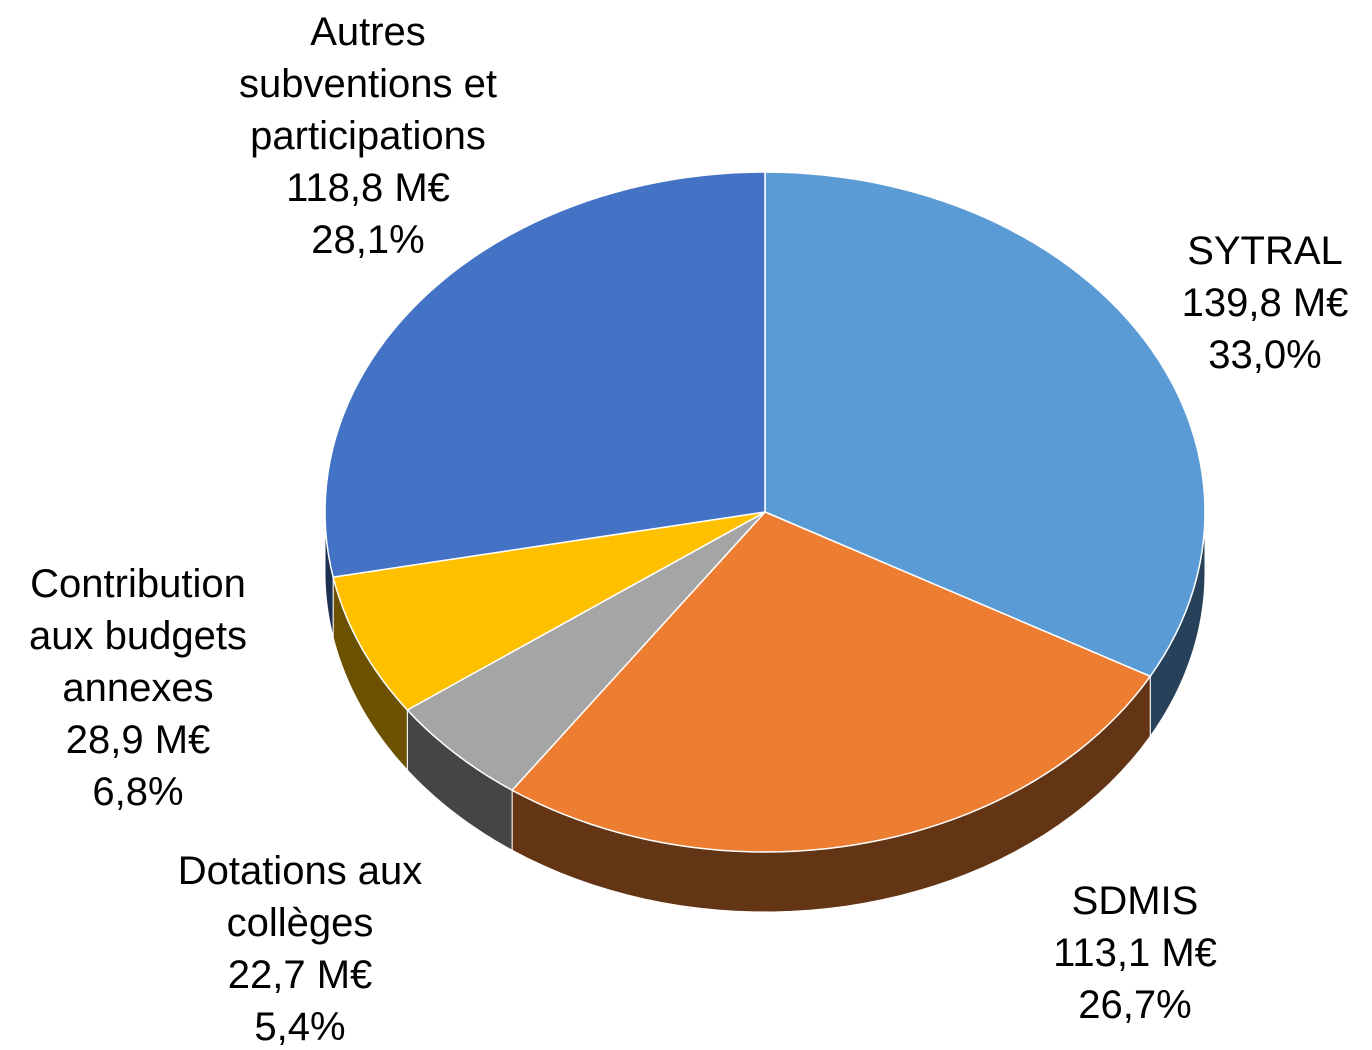 Image resolution: width=1372 pixels, height=1050 pixels. What do you see at coordinates (368, 188) in the screenshot?
I see `value-label: 118,8 M€` at bounding box center [368, 188].